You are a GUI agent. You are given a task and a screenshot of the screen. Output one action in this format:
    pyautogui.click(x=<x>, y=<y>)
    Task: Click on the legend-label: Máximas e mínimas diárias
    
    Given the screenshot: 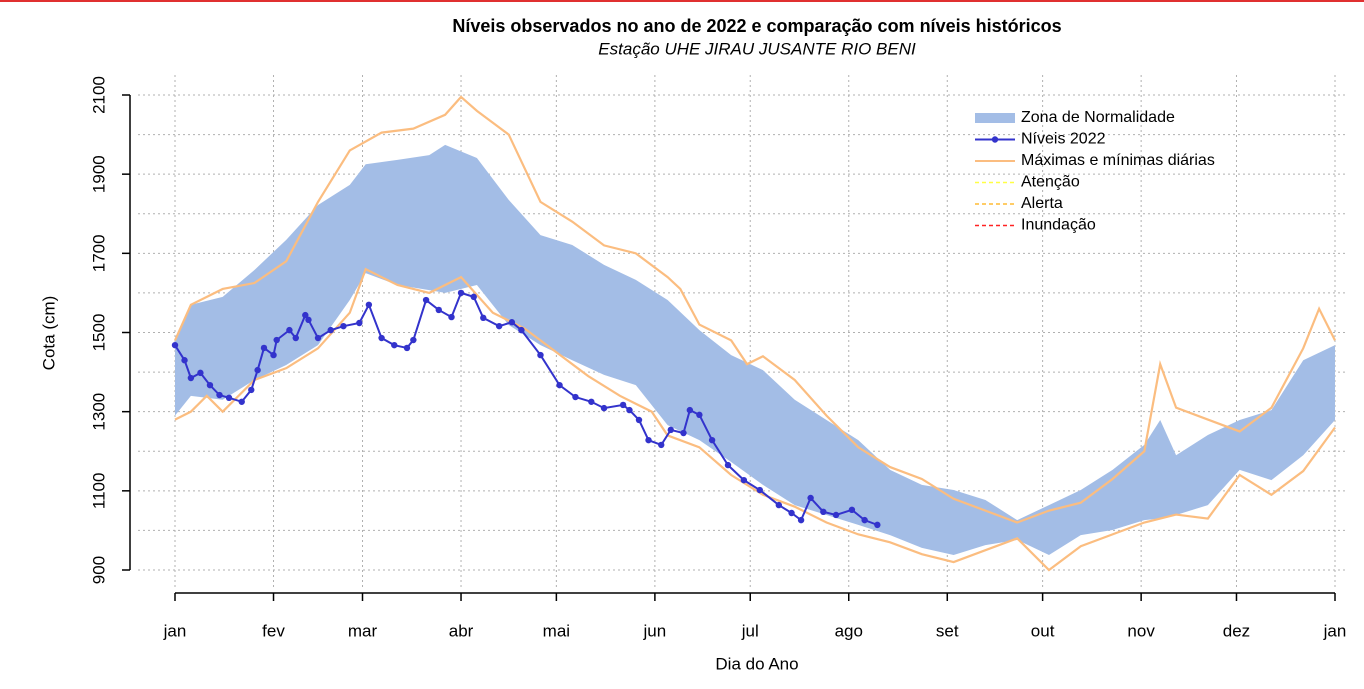 What is the action you would take?
    pyautogui.click(x=1118, y=160)
    